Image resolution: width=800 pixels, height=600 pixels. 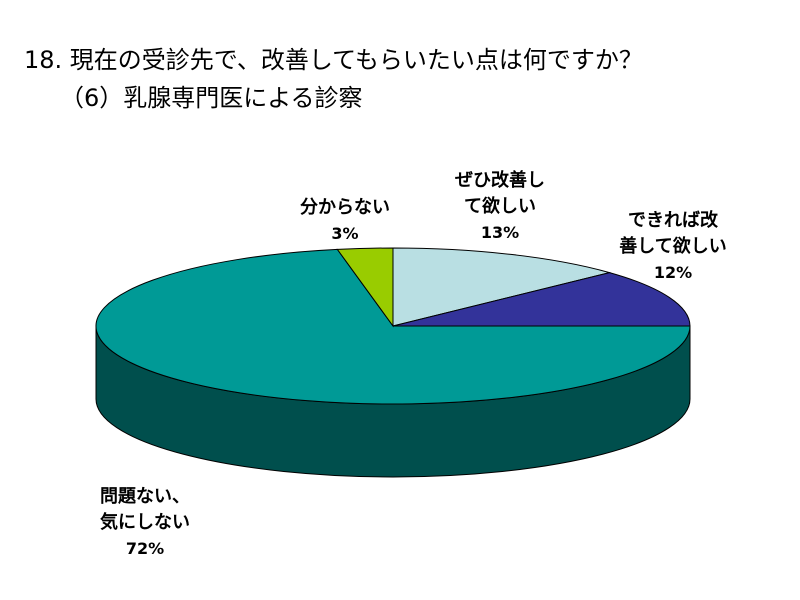 I want to click on slice-label-zehi: ぜひ改善し て欲しい 13%, so click(x=500, y=206).